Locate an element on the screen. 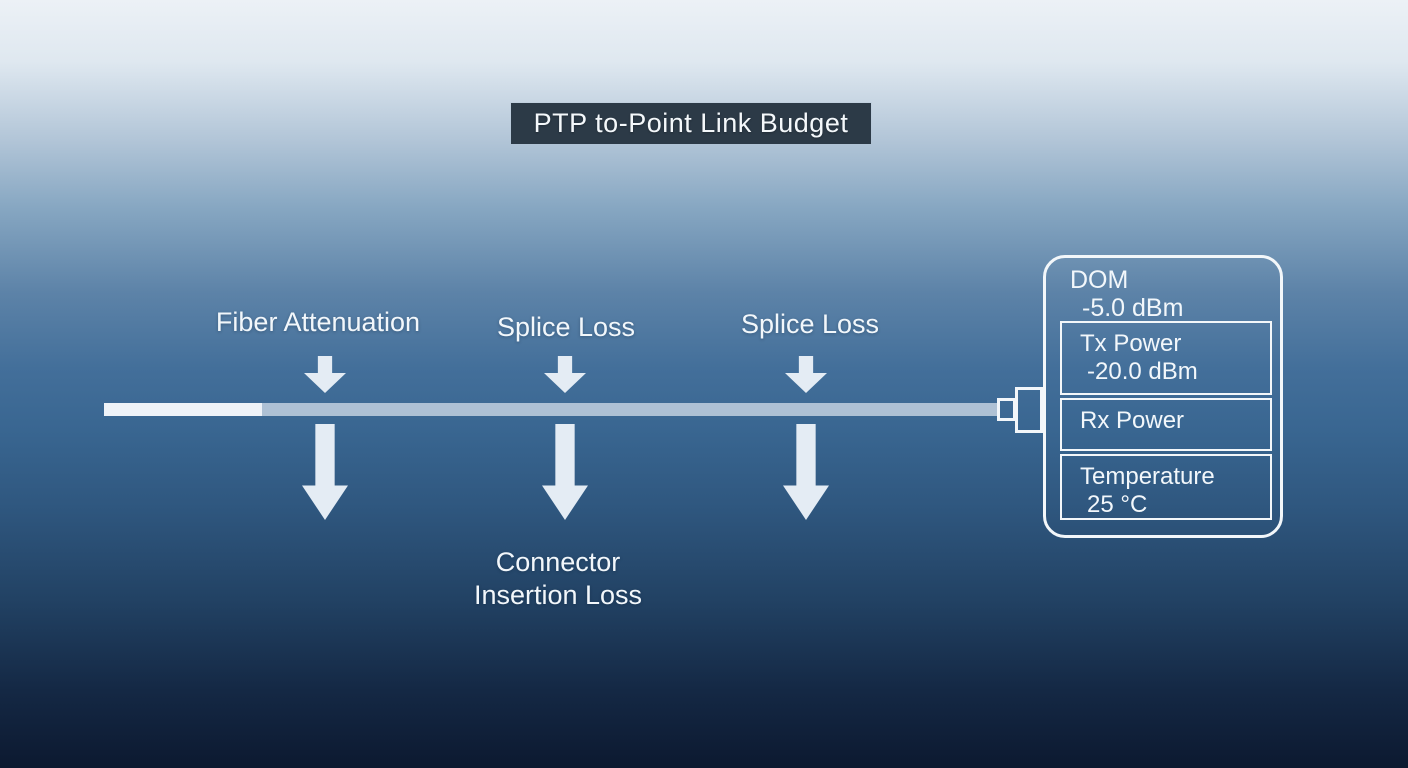 Image resolution: width=1408 pixels, height=768 pixels. fiber-line is located at coordinates (551, 409).